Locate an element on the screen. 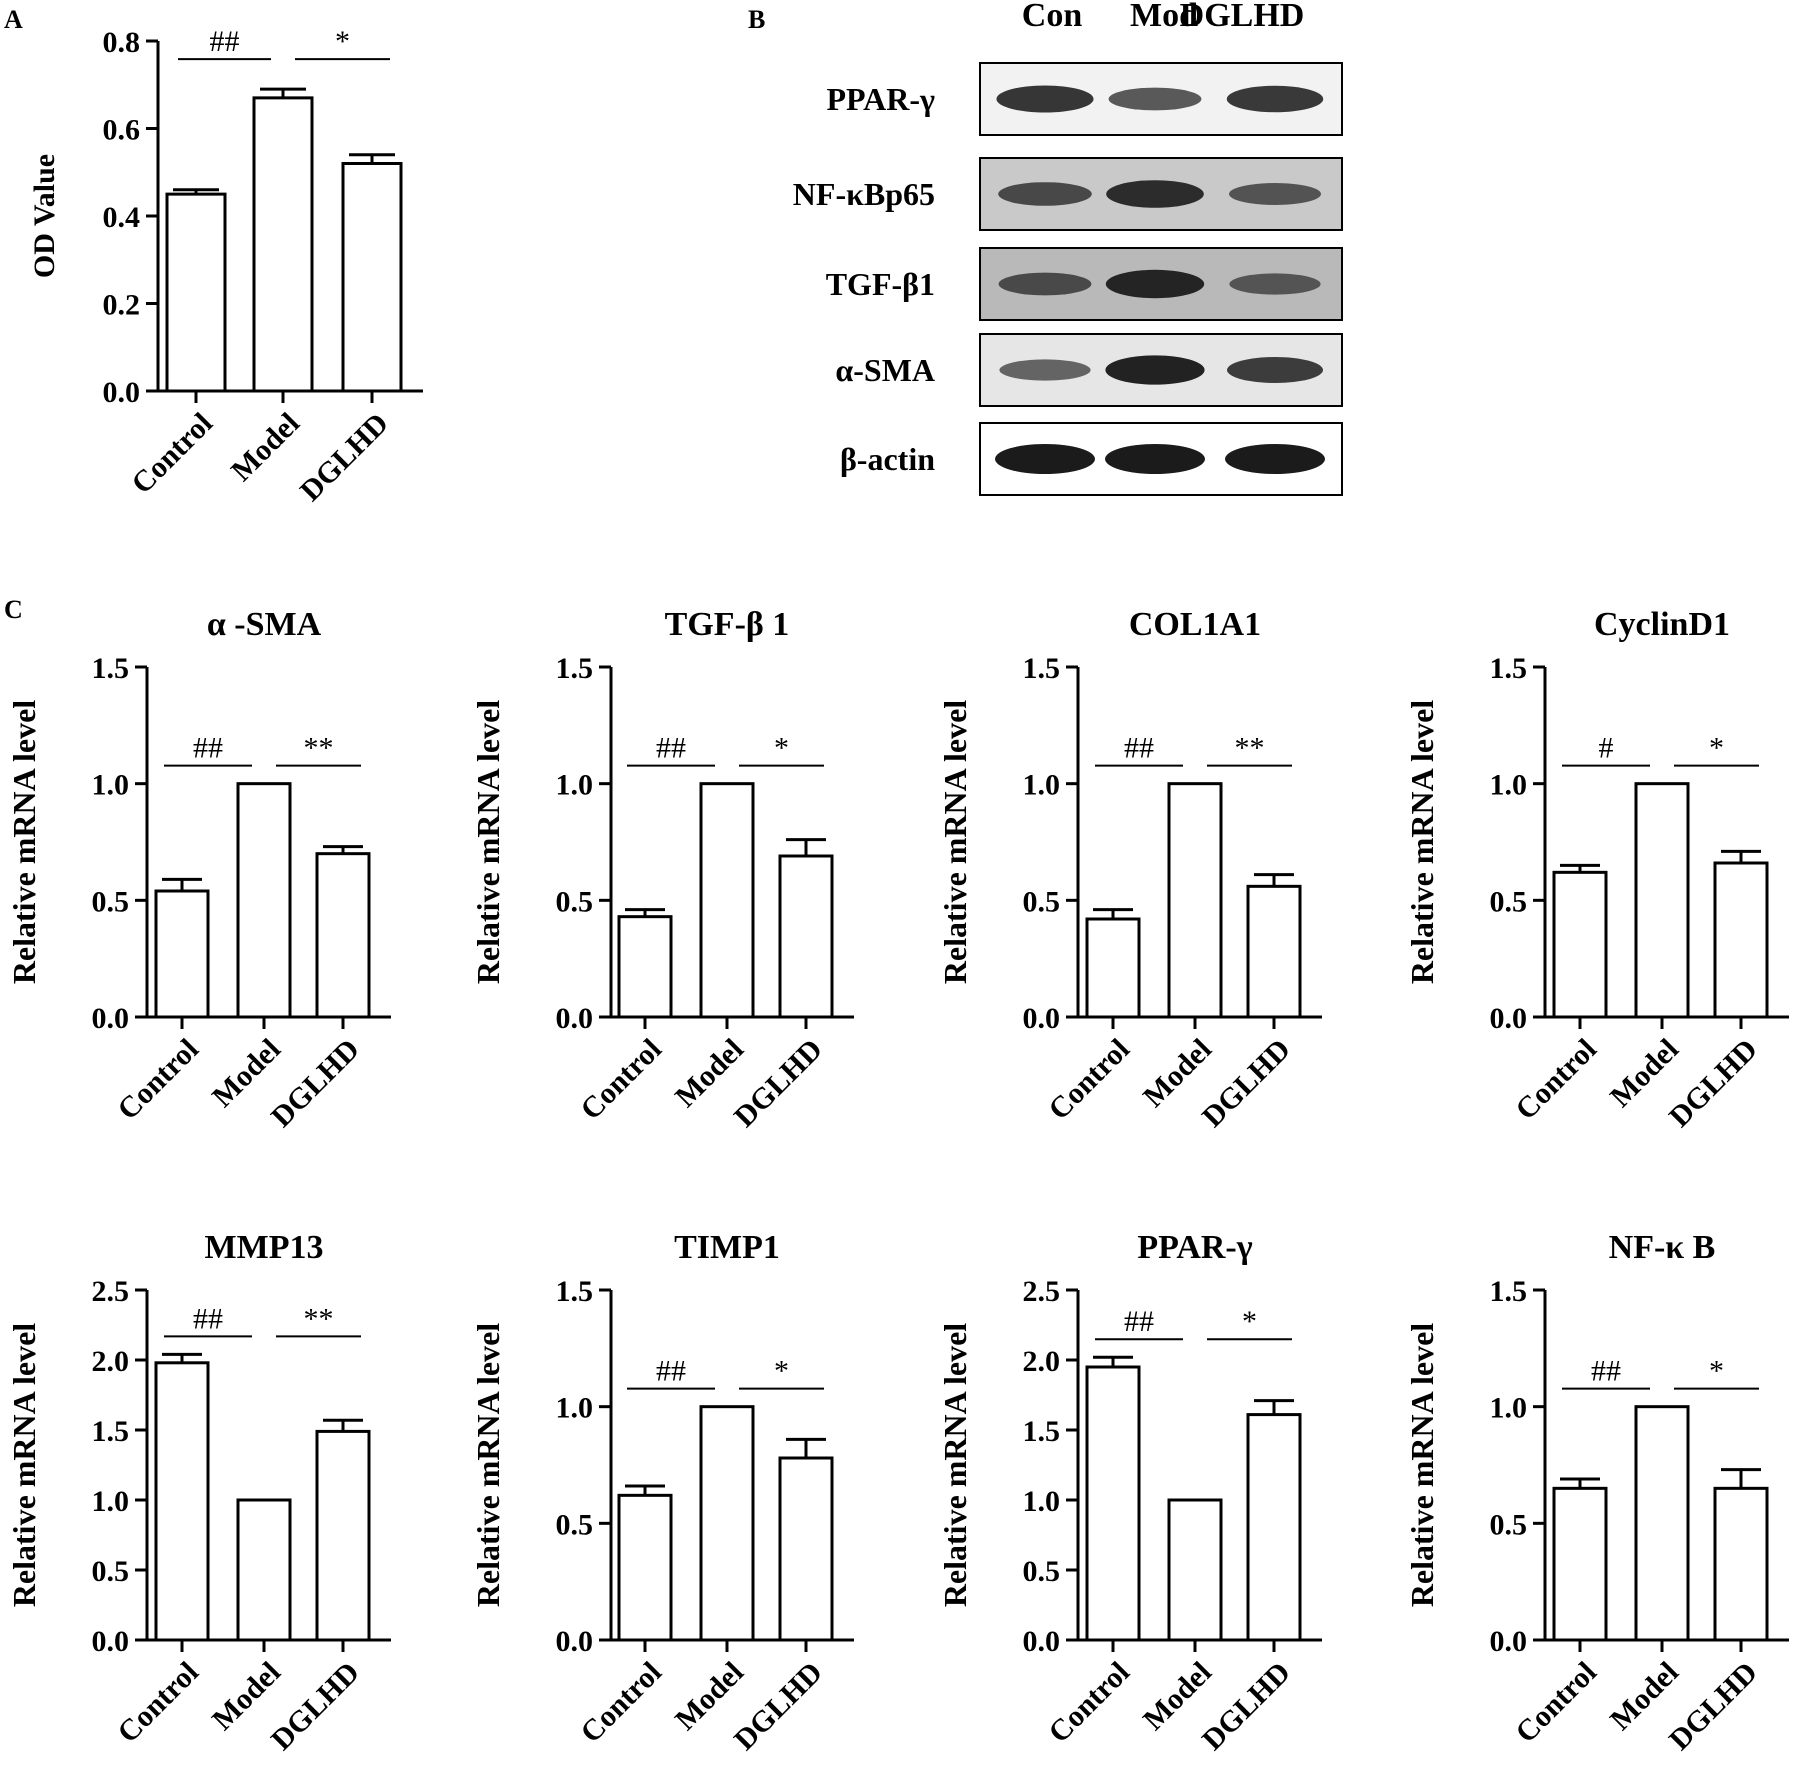 The height and width of the screenshot is (1775, 1793). y-tick-label: 0.8 is located at coordinates (122, 42).